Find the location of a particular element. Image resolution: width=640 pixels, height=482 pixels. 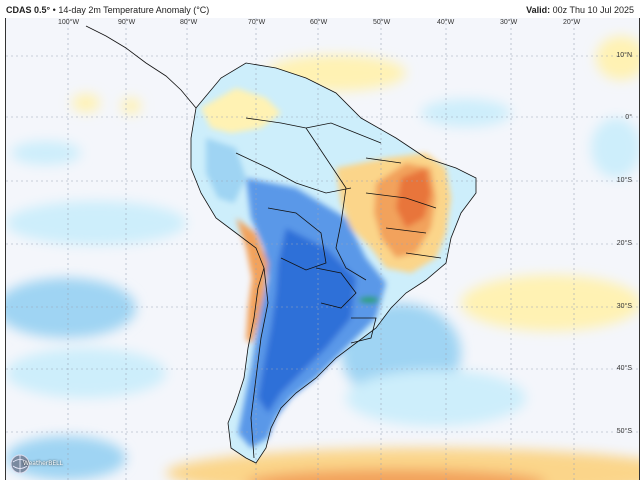

anomaly-pacific-cool-south is located at coordinates (71, 308).